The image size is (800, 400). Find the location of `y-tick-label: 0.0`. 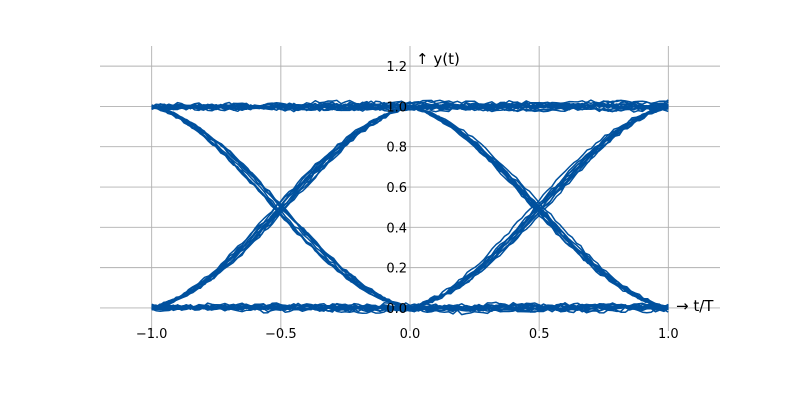

y-tick-label: 0.0 is located at coordinates (396, 309).